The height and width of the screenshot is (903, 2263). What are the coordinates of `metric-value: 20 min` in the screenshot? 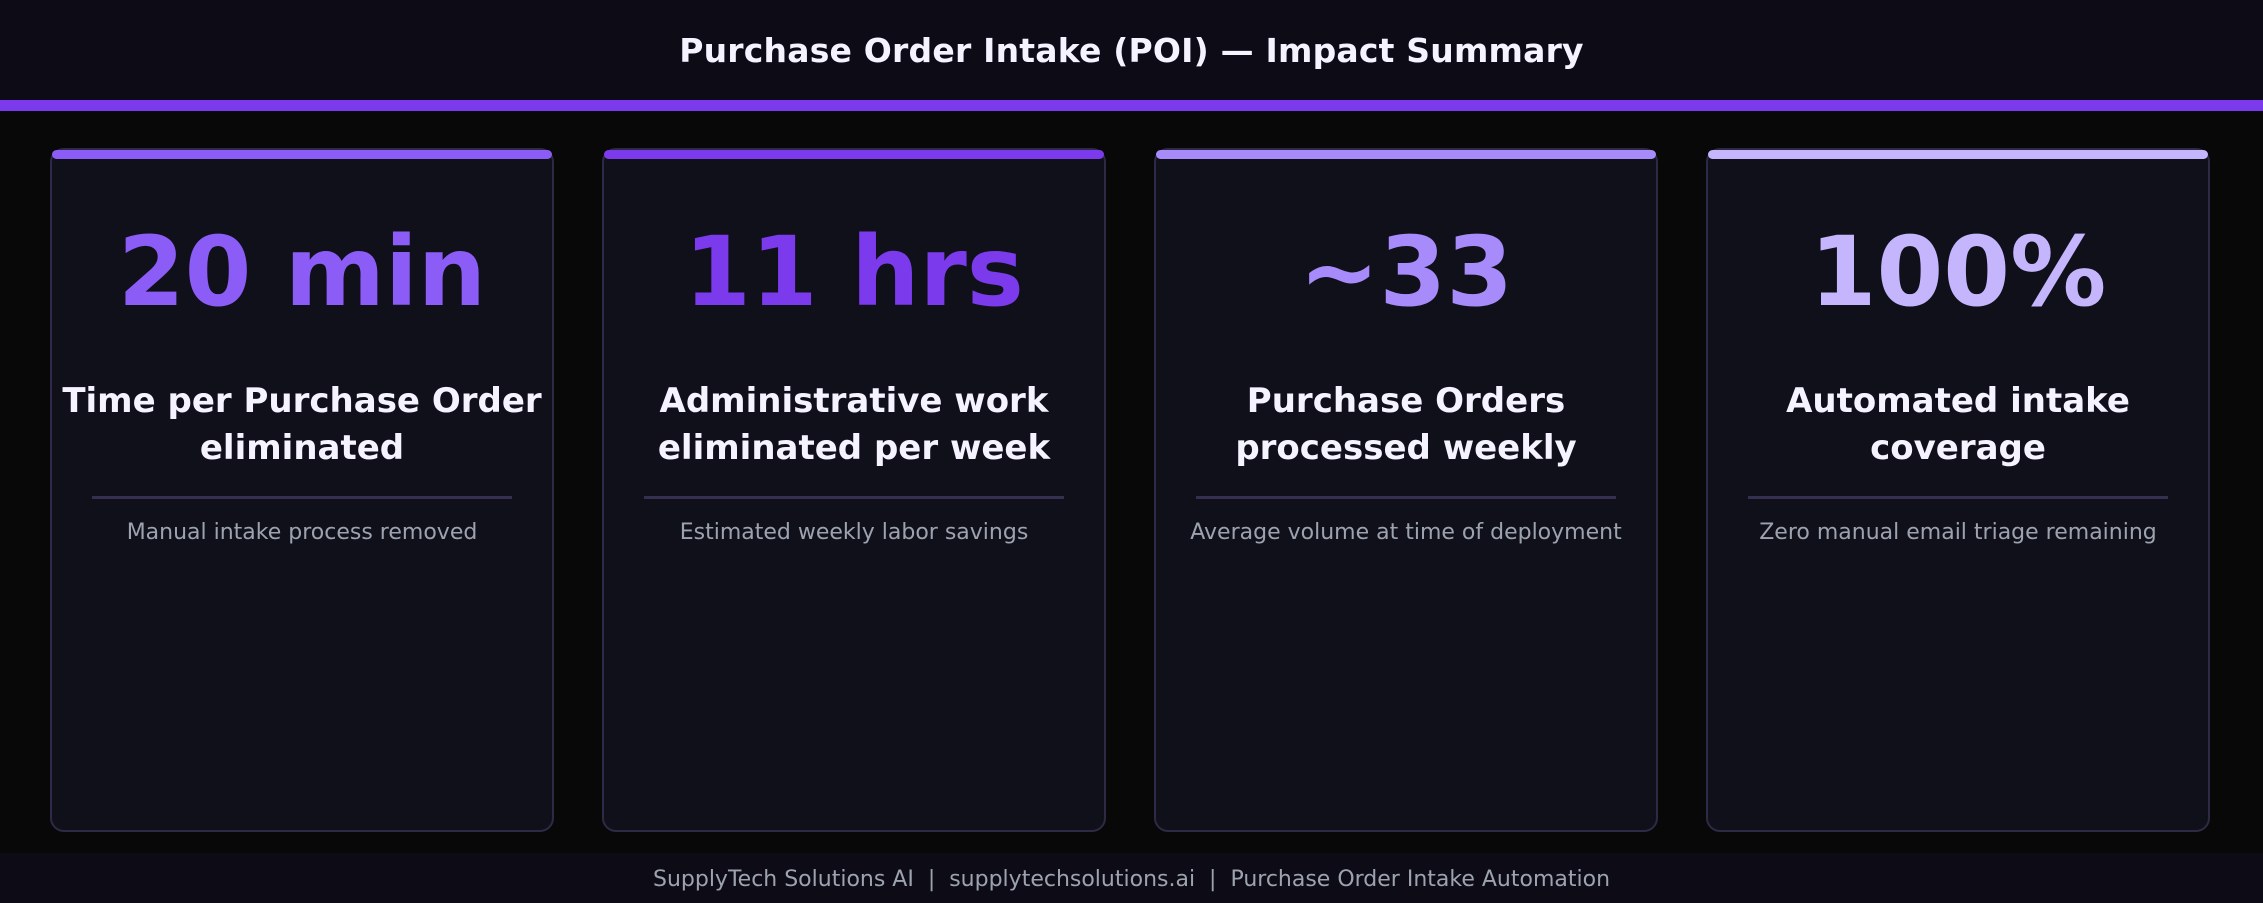 It's located at (302, 272).